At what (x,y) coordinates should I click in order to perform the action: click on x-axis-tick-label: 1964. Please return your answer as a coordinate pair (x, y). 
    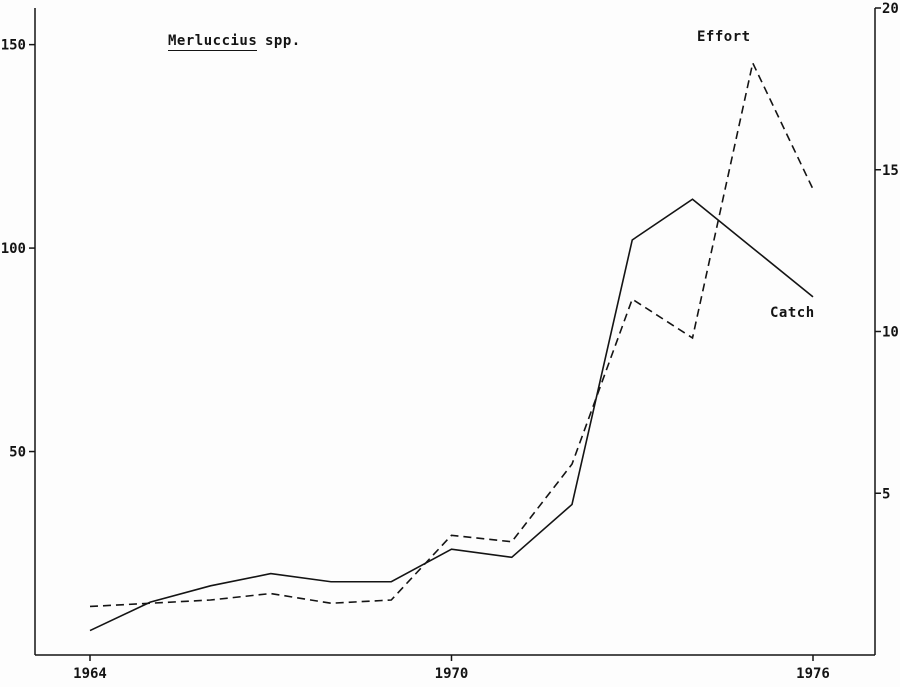
    Looking at the image, I should click on (90, 674).